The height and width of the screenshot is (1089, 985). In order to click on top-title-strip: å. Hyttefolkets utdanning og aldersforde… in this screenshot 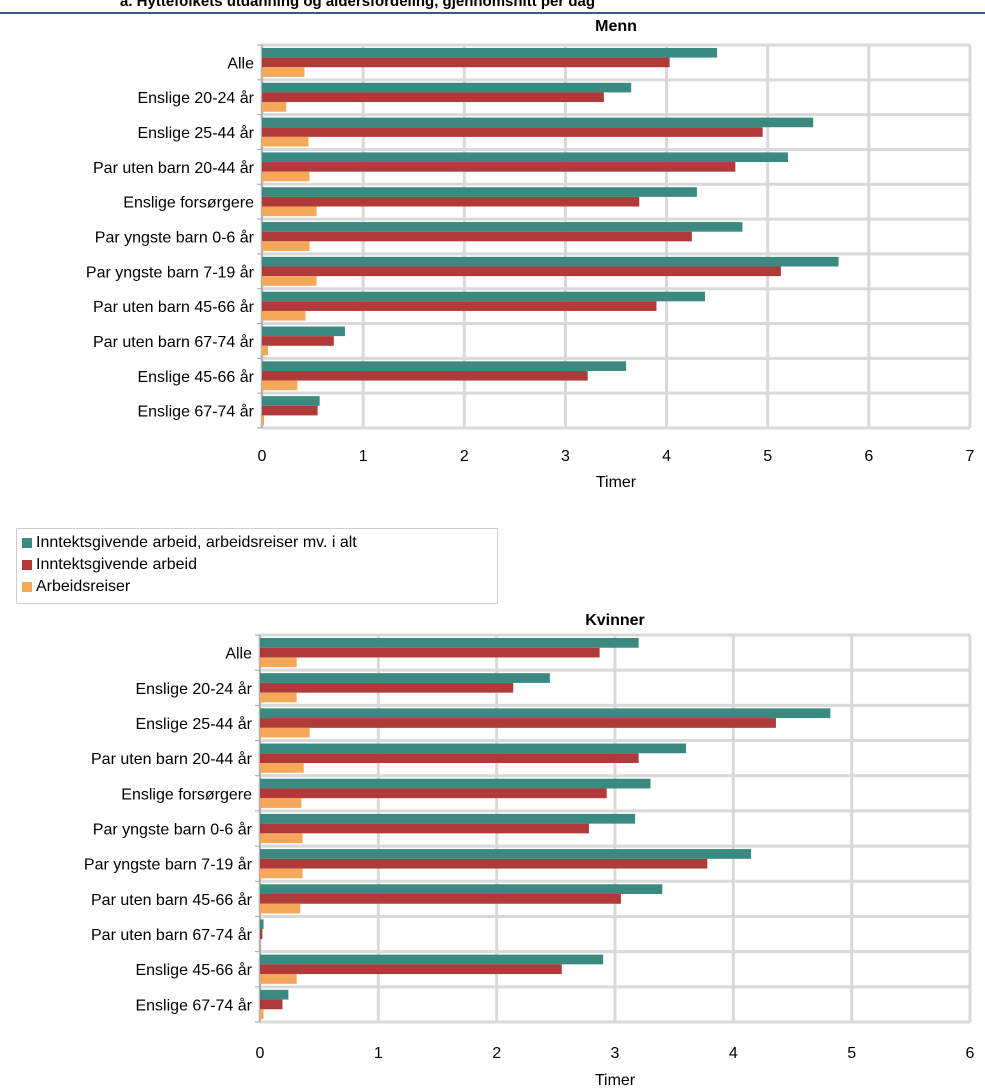, I will do `click(492, 8)`.